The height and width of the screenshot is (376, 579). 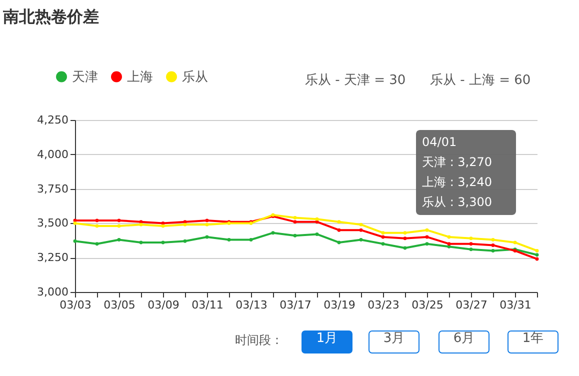 I want to click on y-tick-label: 4,000, so click(x=52, y=154).